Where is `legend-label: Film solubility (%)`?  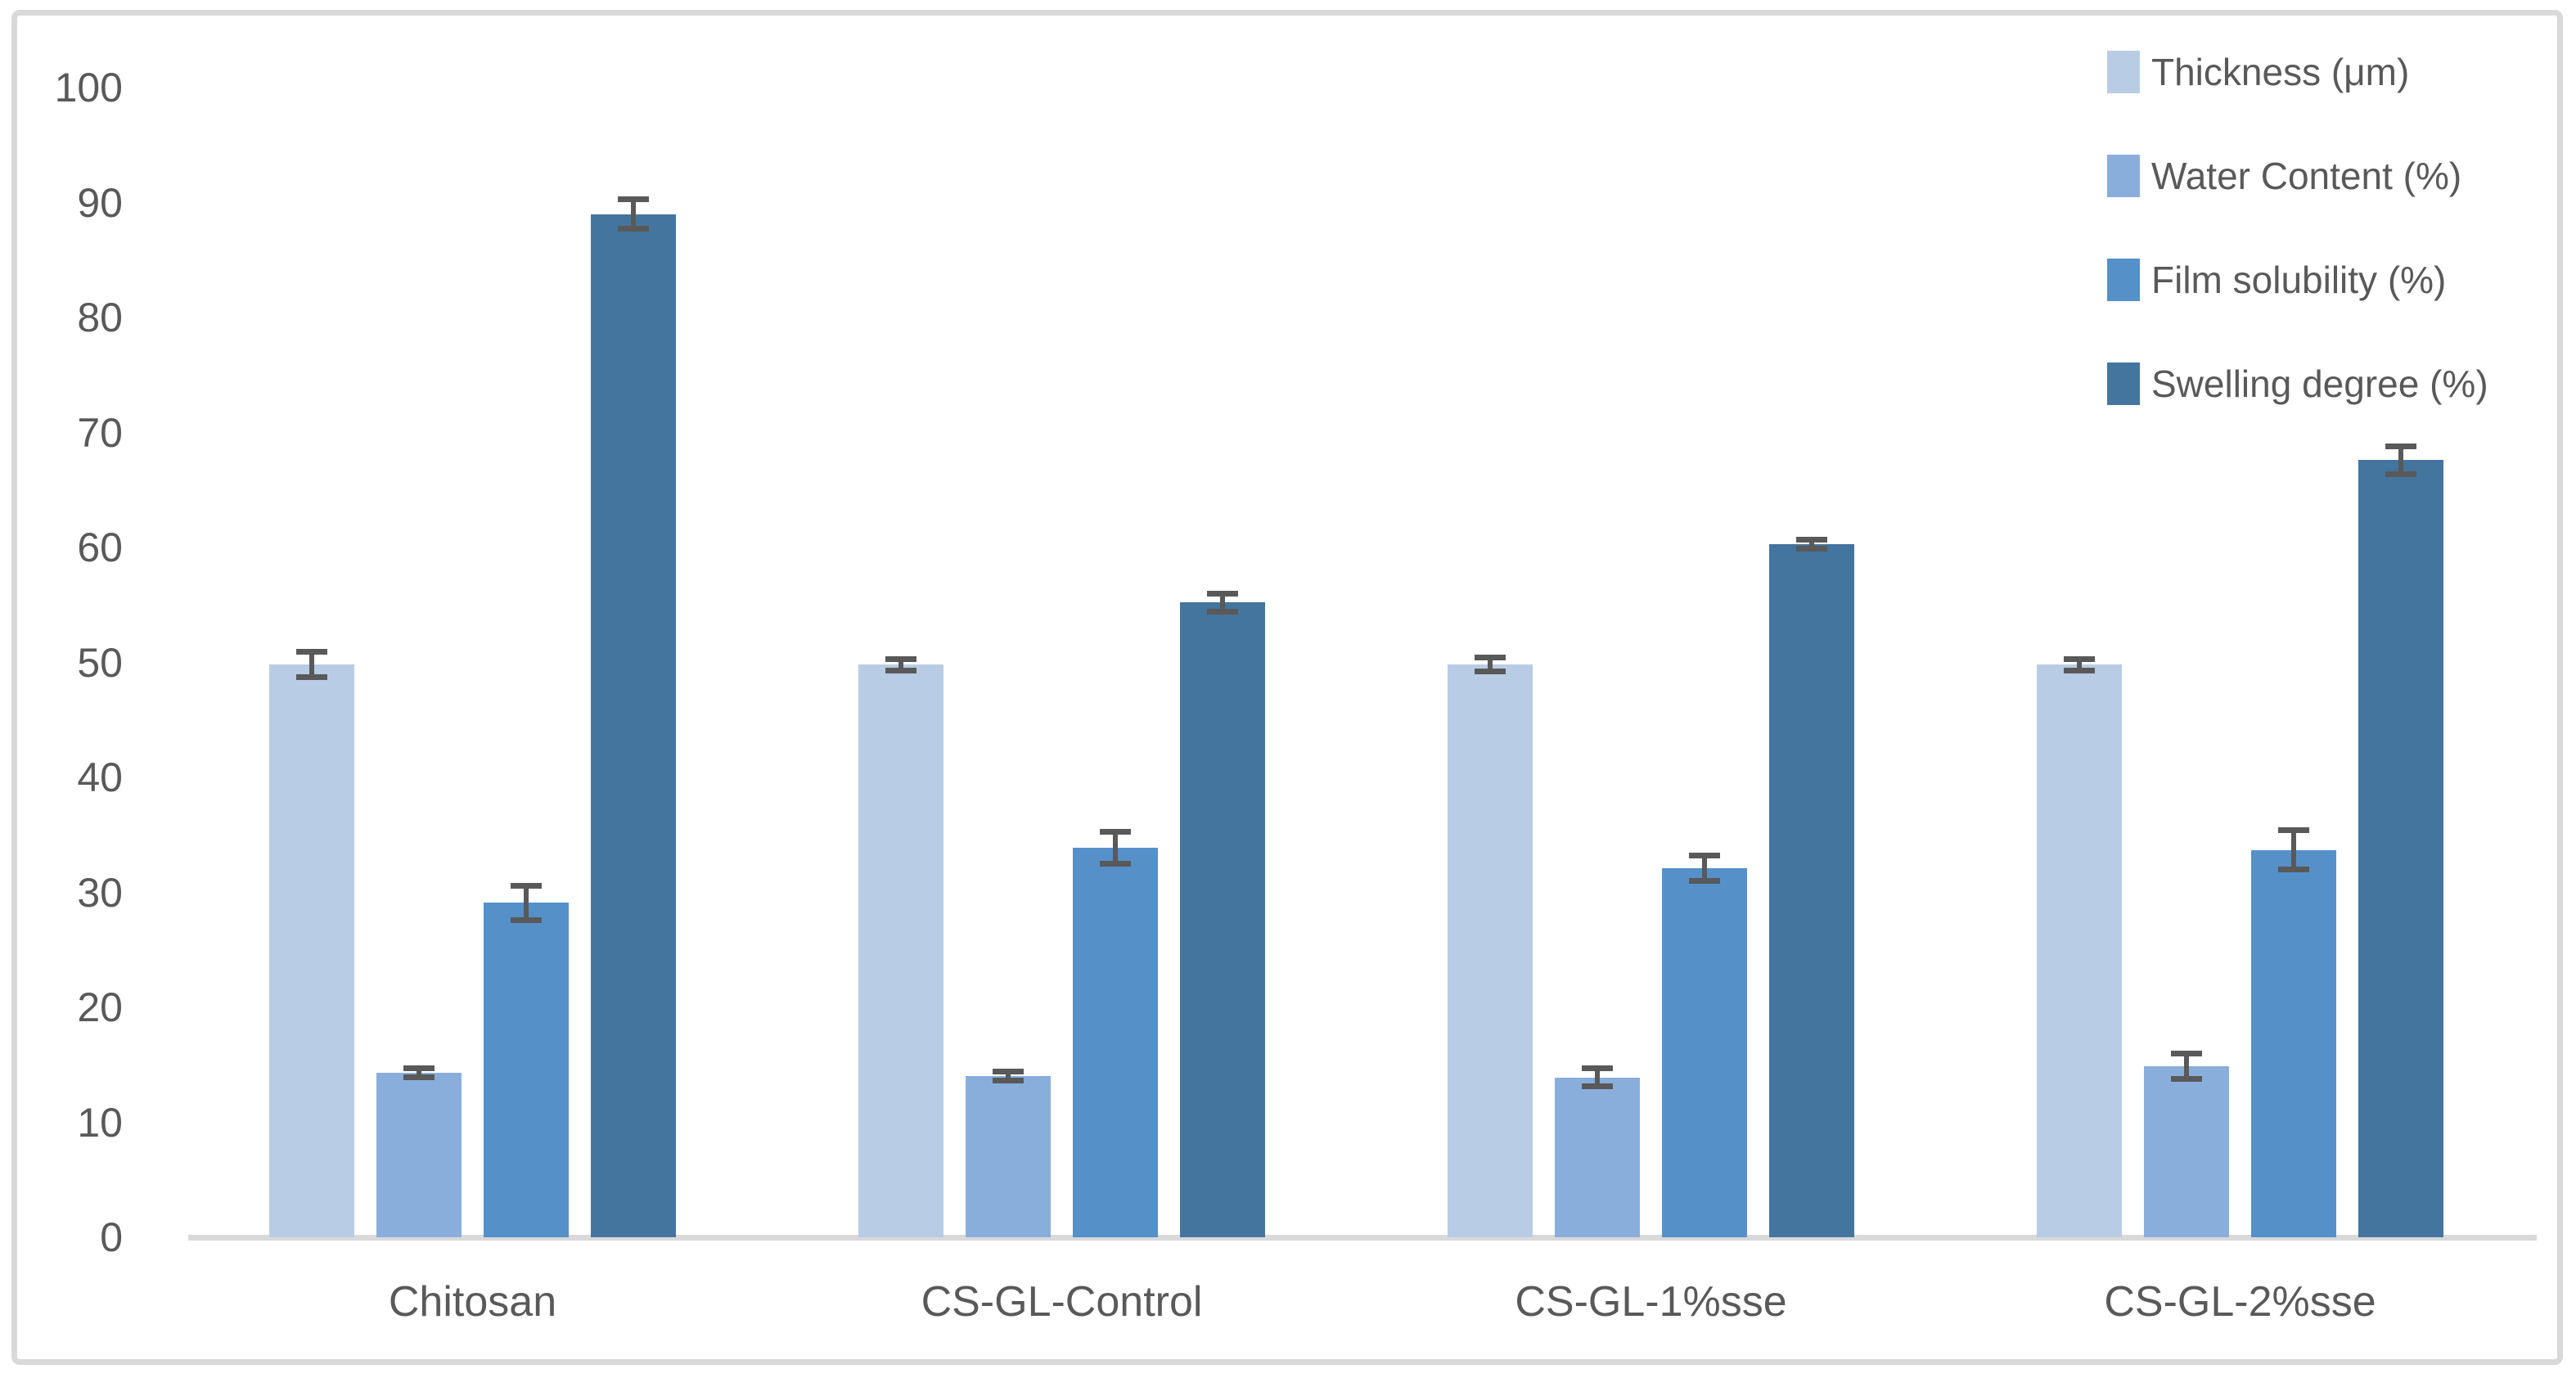
legend-label: Film solubility (%) is located at coordinates (2299, 280).